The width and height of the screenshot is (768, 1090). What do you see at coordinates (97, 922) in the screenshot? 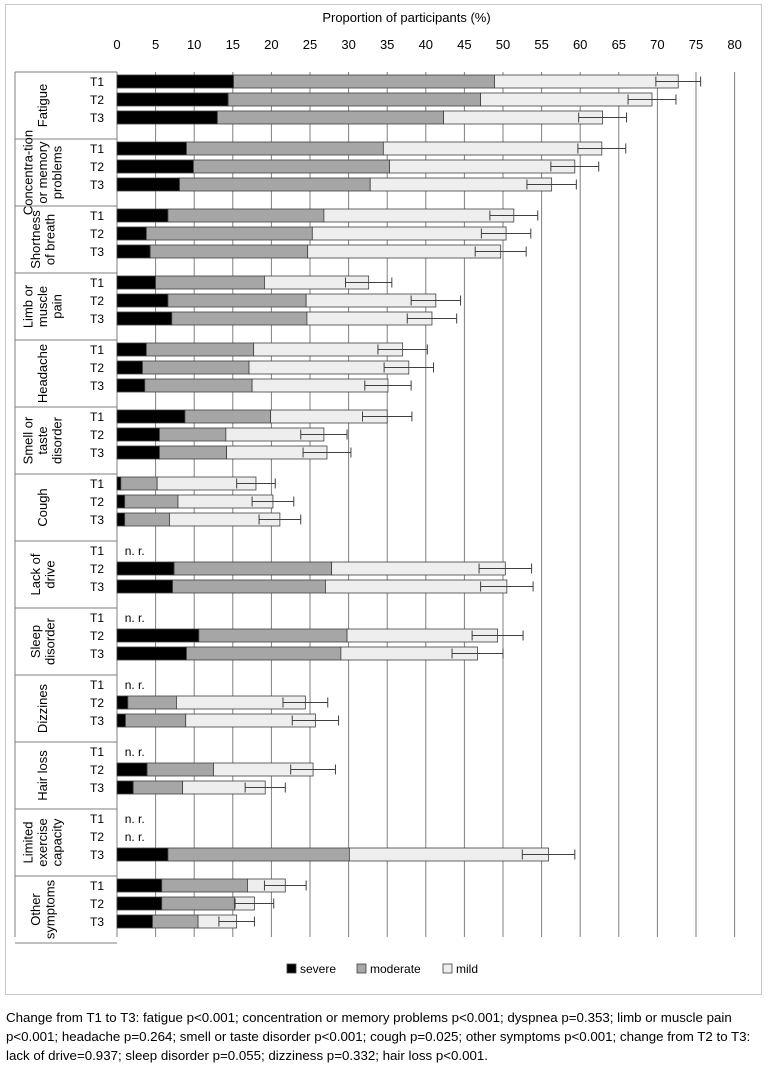
I see `time-label-12-2: T3` at bounding box center [97, 922].